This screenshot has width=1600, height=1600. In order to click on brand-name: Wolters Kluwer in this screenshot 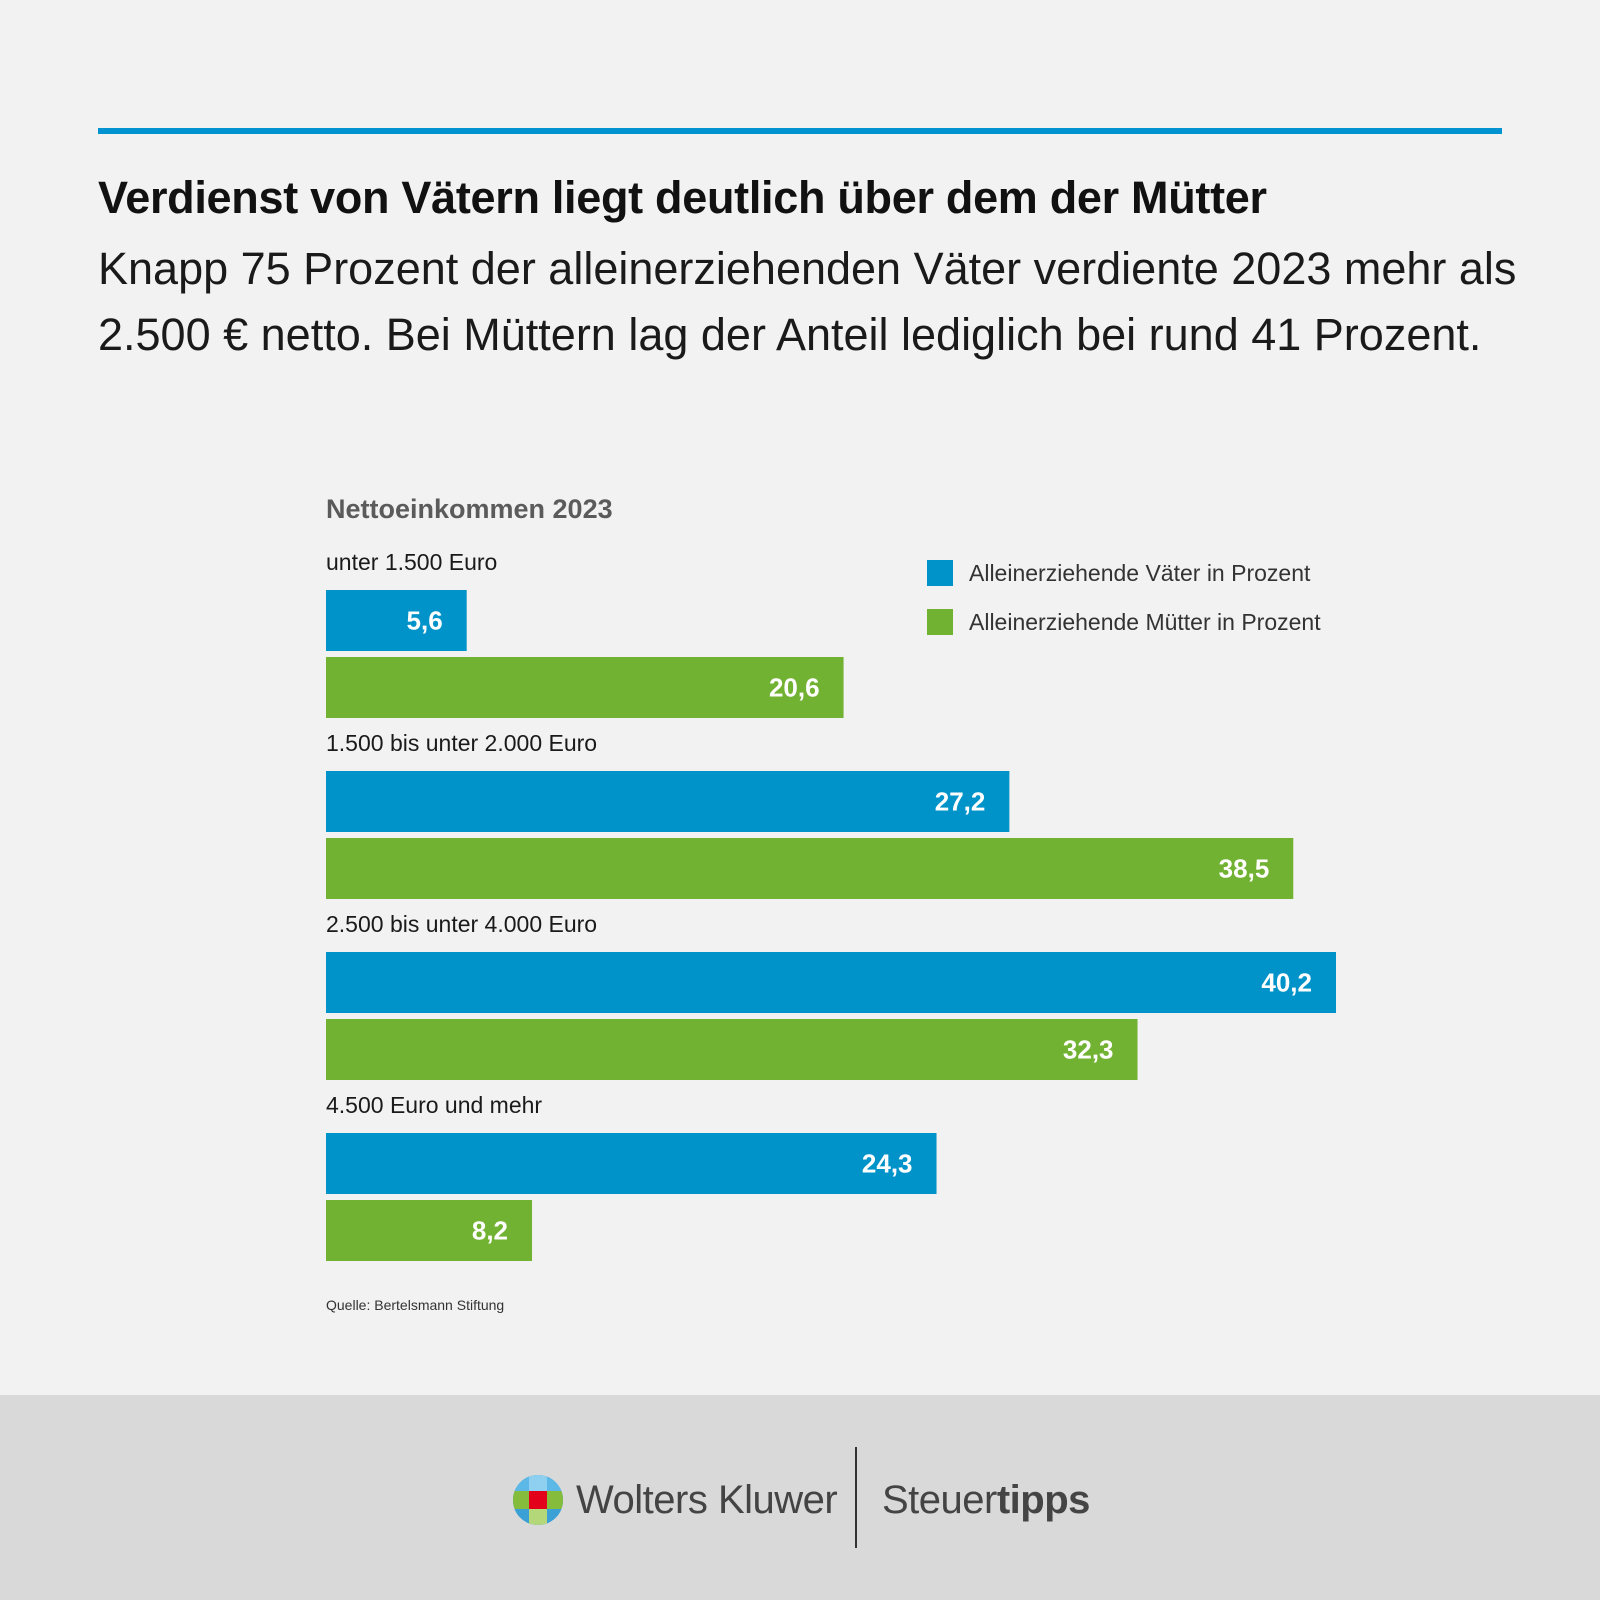, I will do `click(707, 1500)`.